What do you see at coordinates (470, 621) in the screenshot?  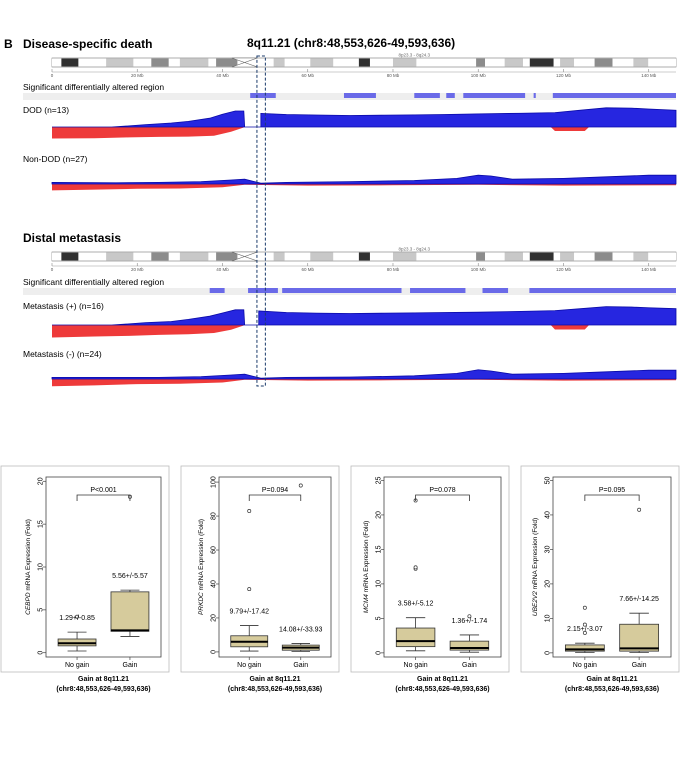 I see `mean-sd-annotation: 1.36+/-1.74` at bounding box center [470, 621].